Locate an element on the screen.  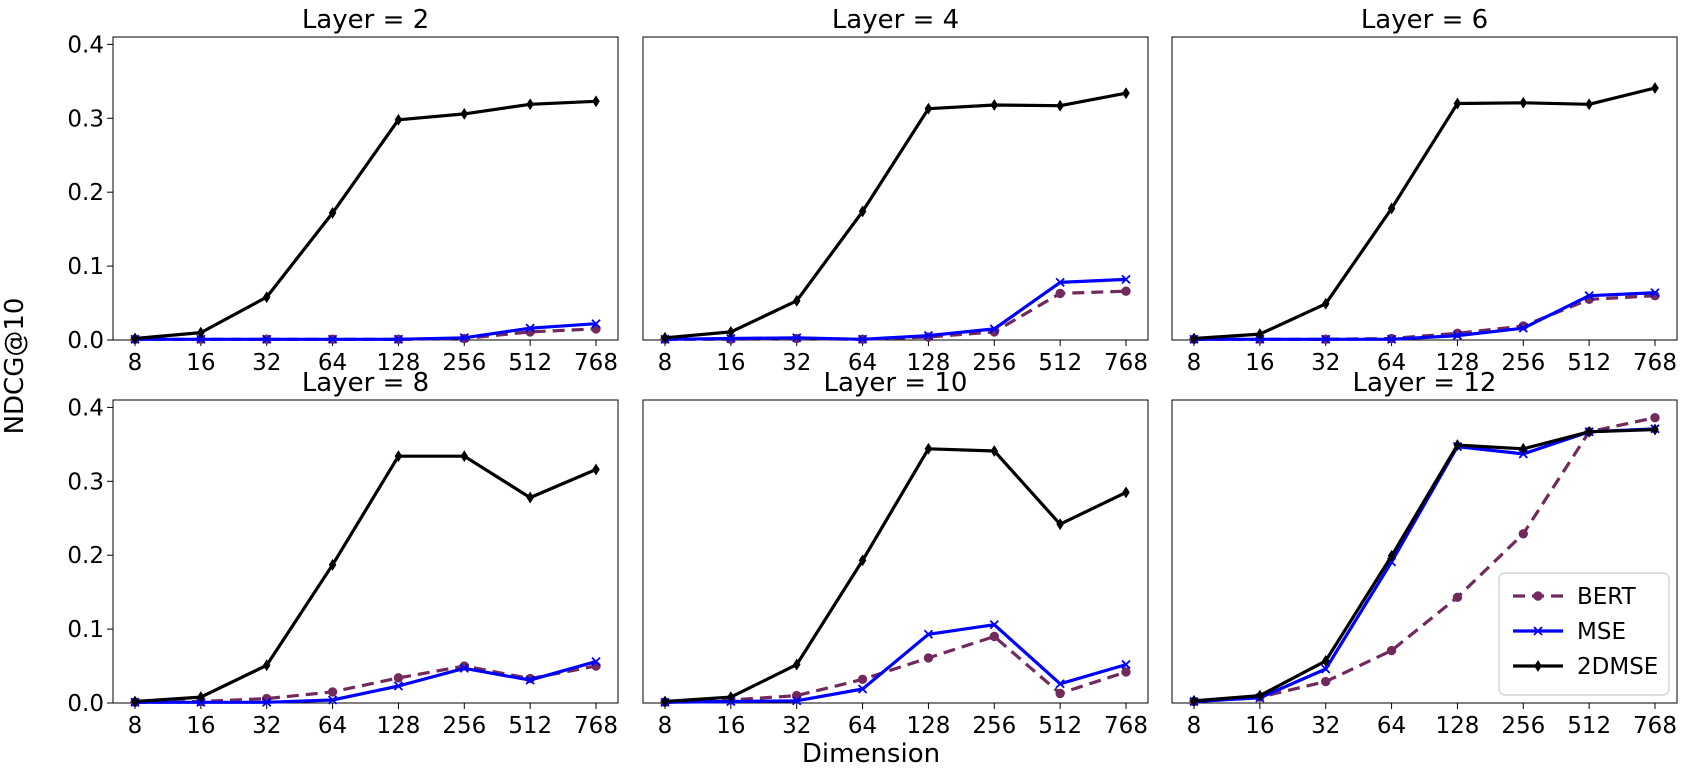
subplot-panel: Layer = 10 8 16 32 64 128 256 512 768 is located at coordinates (895, 553).